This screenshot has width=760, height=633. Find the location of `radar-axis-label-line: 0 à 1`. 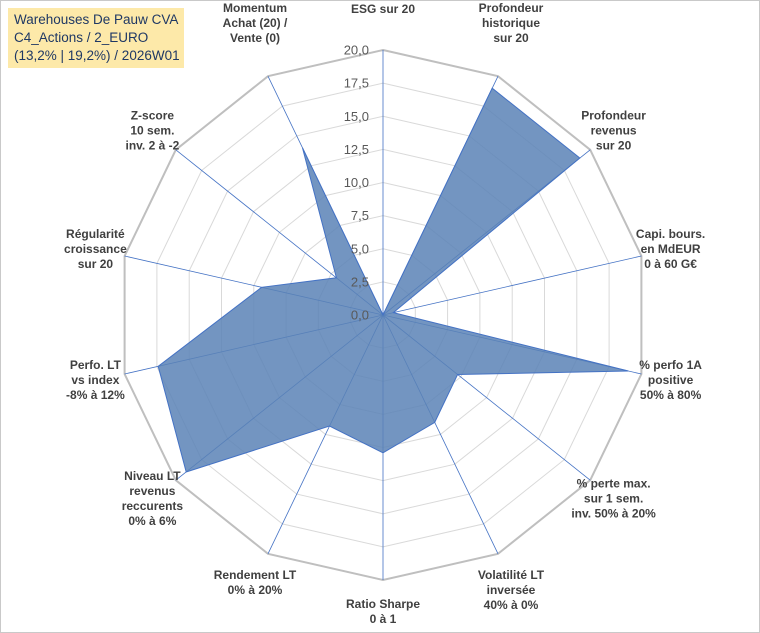

radar-axis-label-line: 0 à 1 is located at coordinates (383, 619).